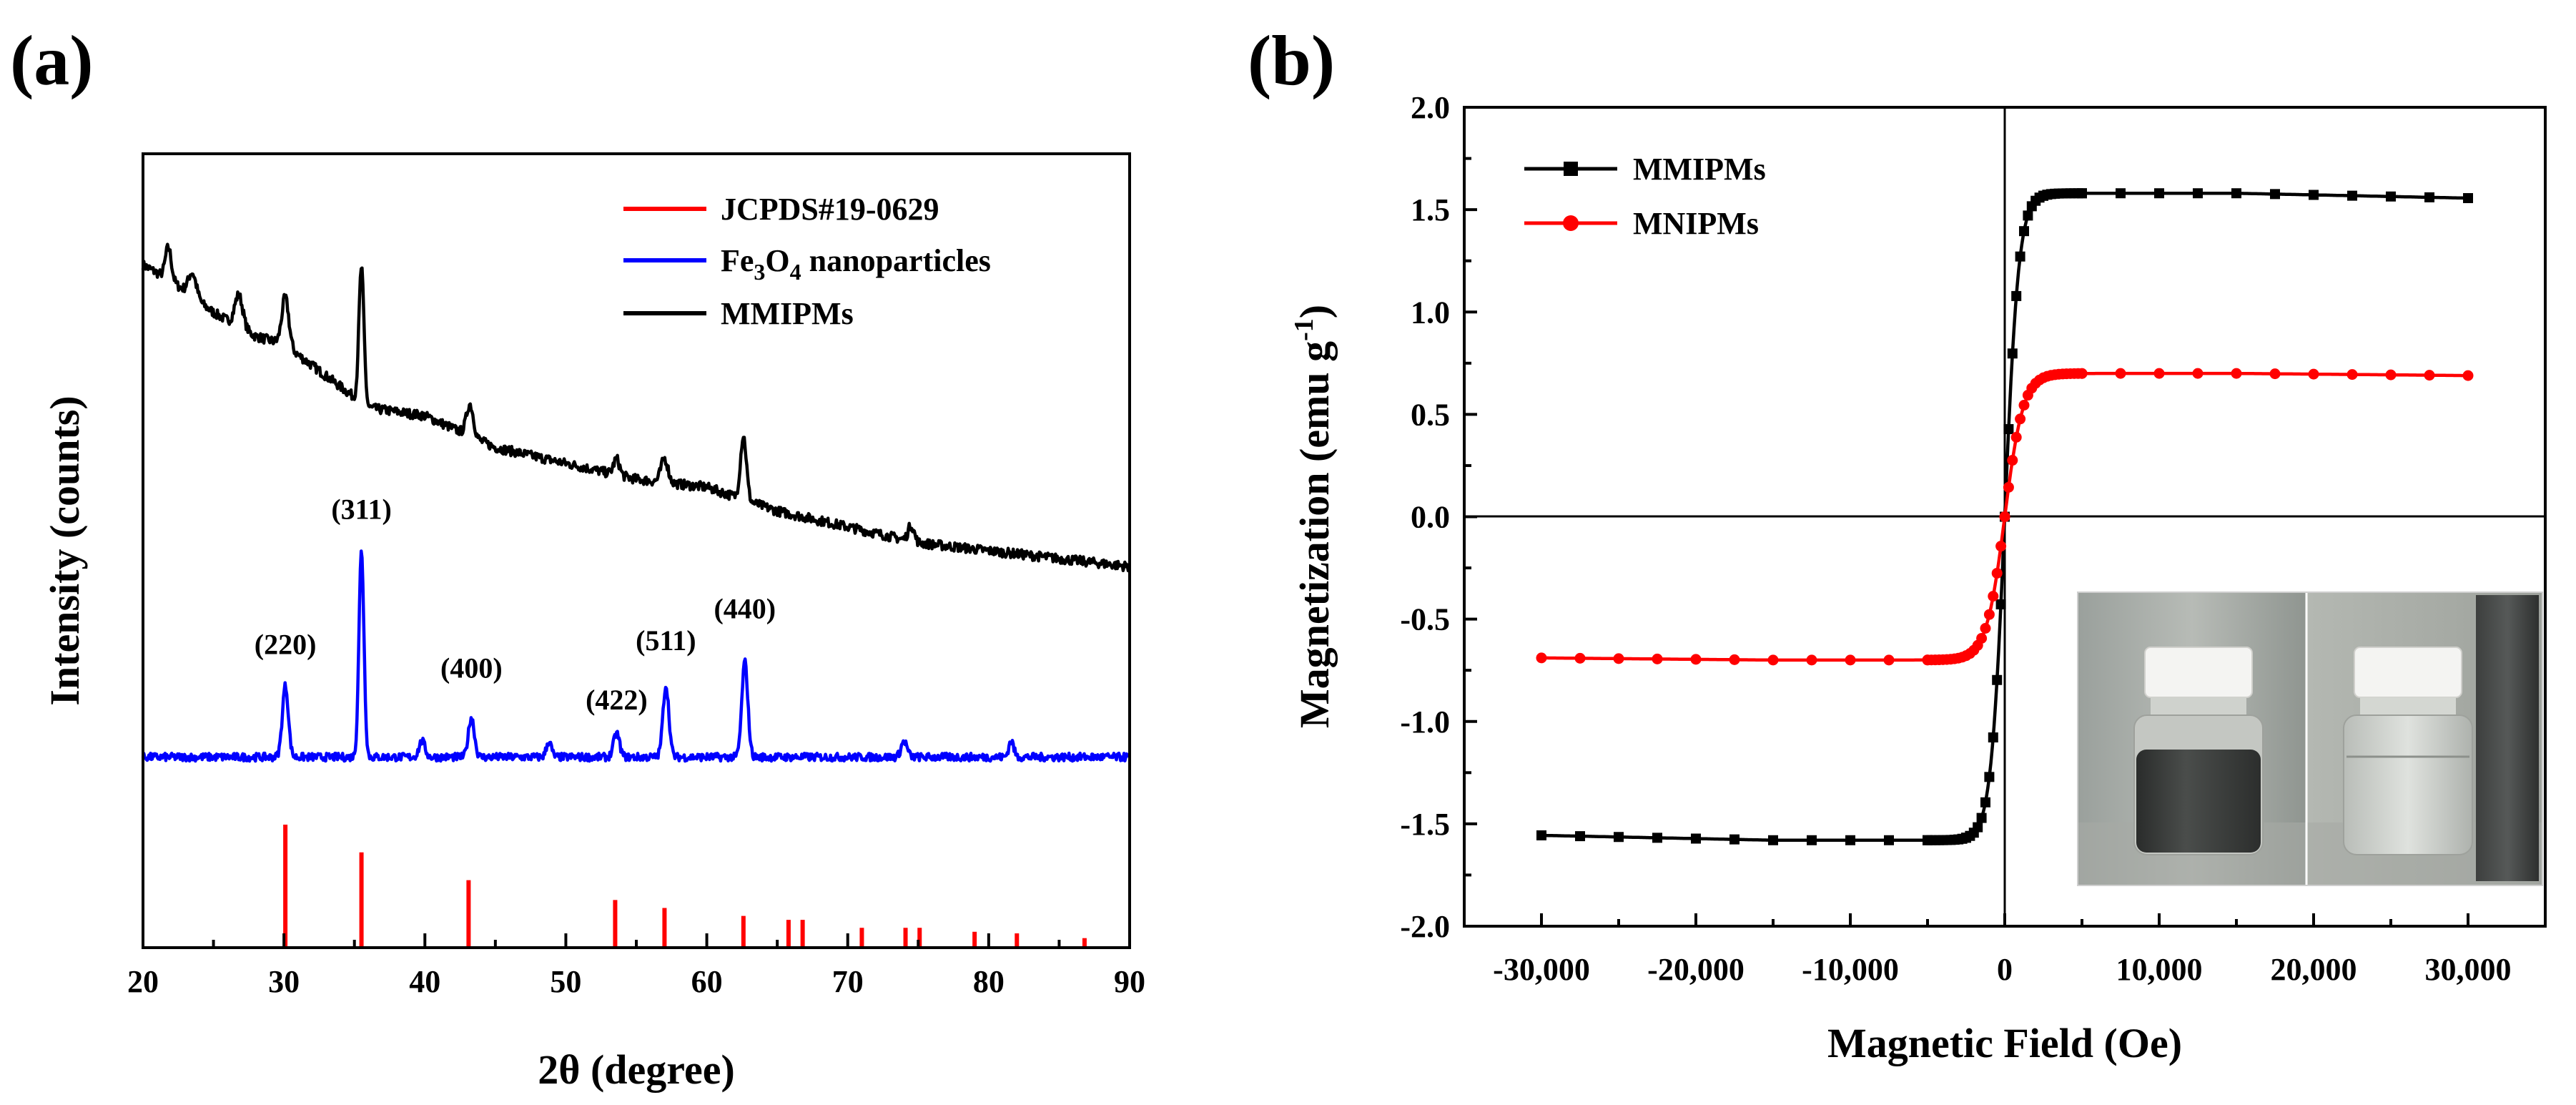 Image resolution: width=2576 pixels, height=1105 pixels. I want to click on peak-label: (422), so click(617, 700).